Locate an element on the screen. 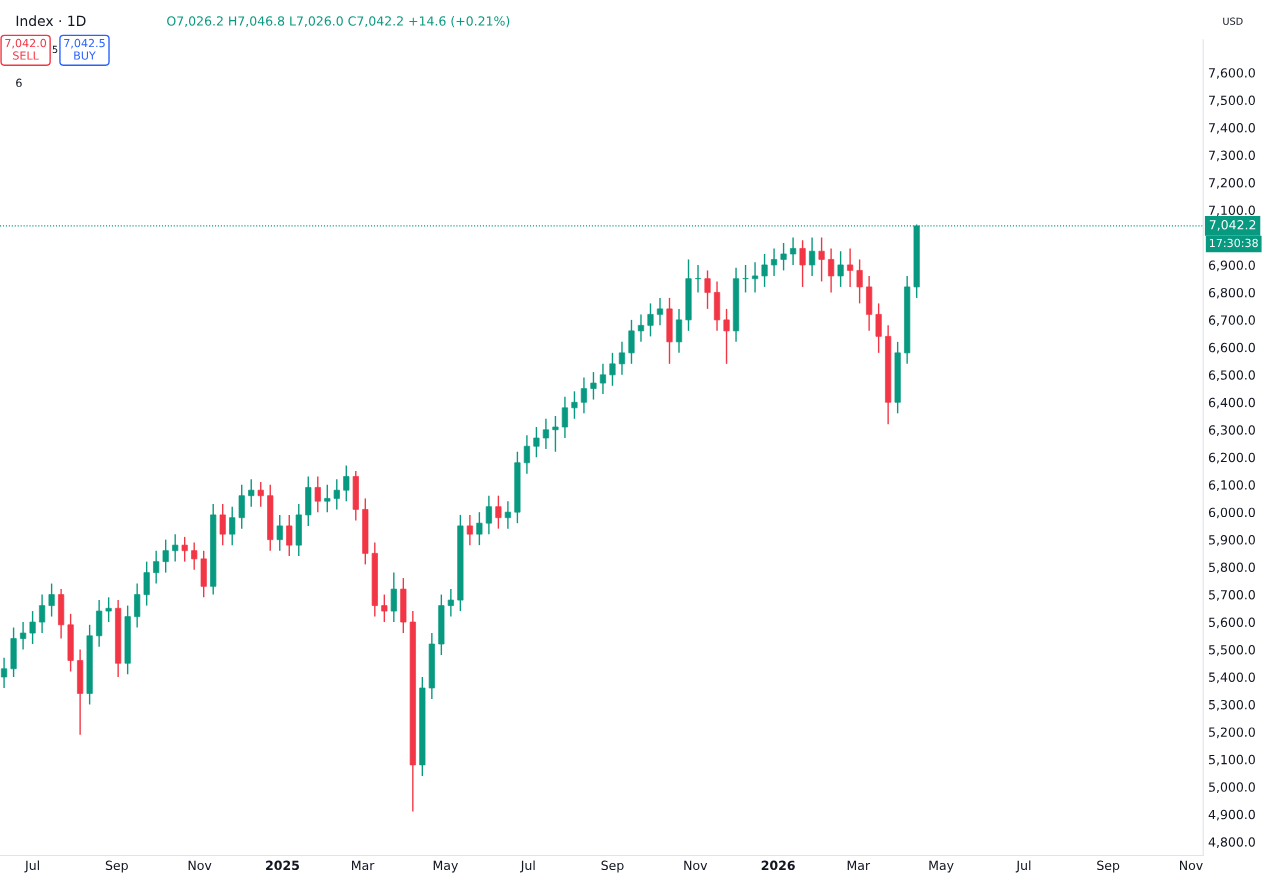  y-tick-label: 6,300.0 is located at coordinates (1231, 430).